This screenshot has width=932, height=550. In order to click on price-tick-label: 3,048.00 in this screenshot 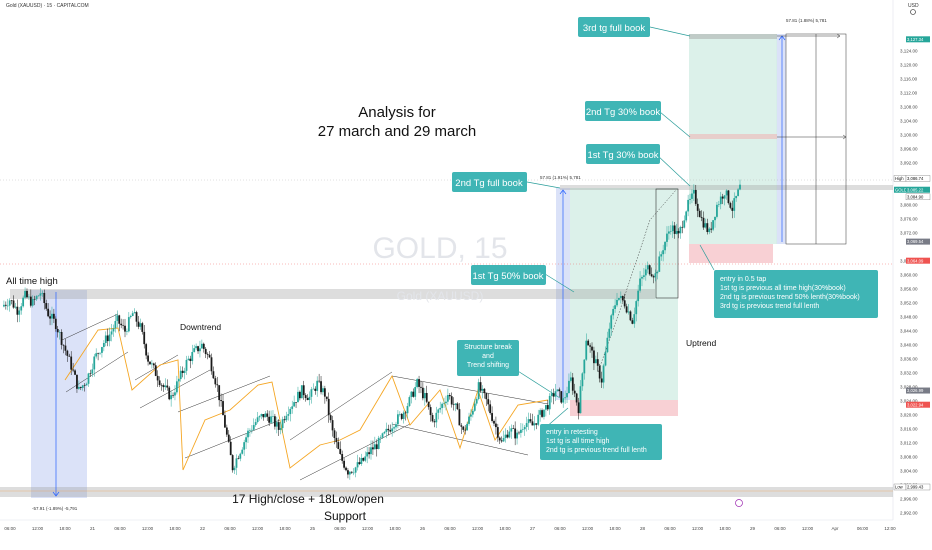, I will do `click(909, 317)`.